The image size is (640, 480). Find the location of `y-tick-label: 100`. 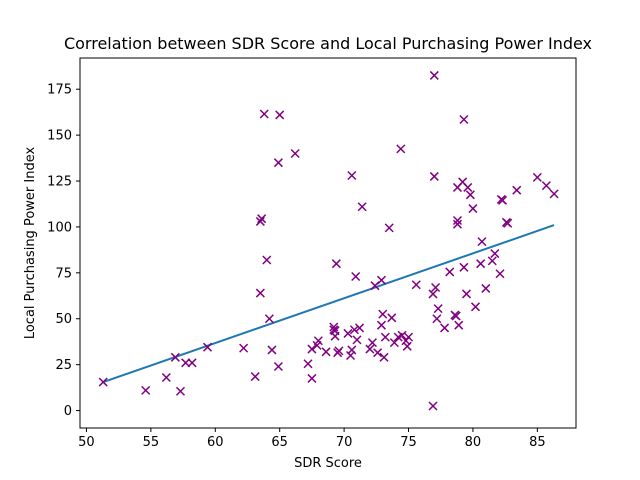

y-tick-label: 100 is located at coordinates (59, 227).